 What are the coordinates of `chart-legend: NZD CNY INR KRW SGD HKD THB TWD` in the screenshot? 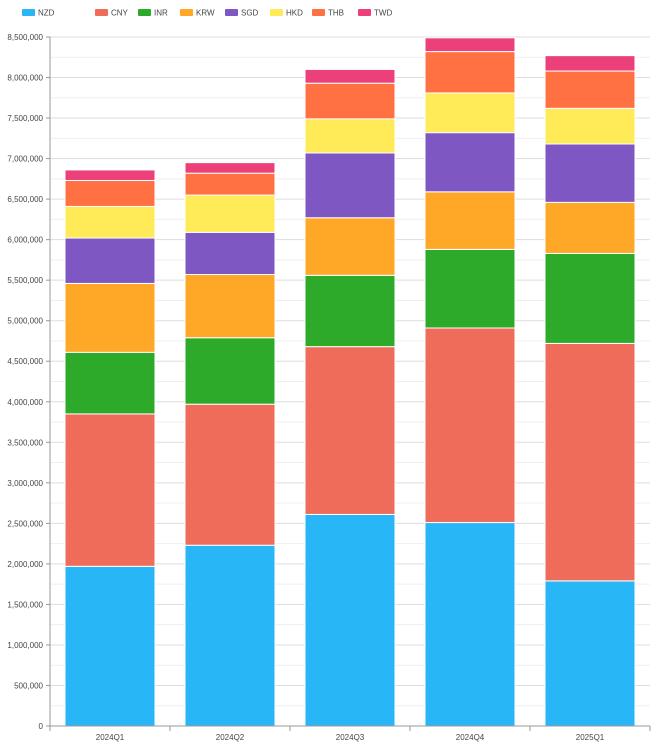 It's located at (207, 13).